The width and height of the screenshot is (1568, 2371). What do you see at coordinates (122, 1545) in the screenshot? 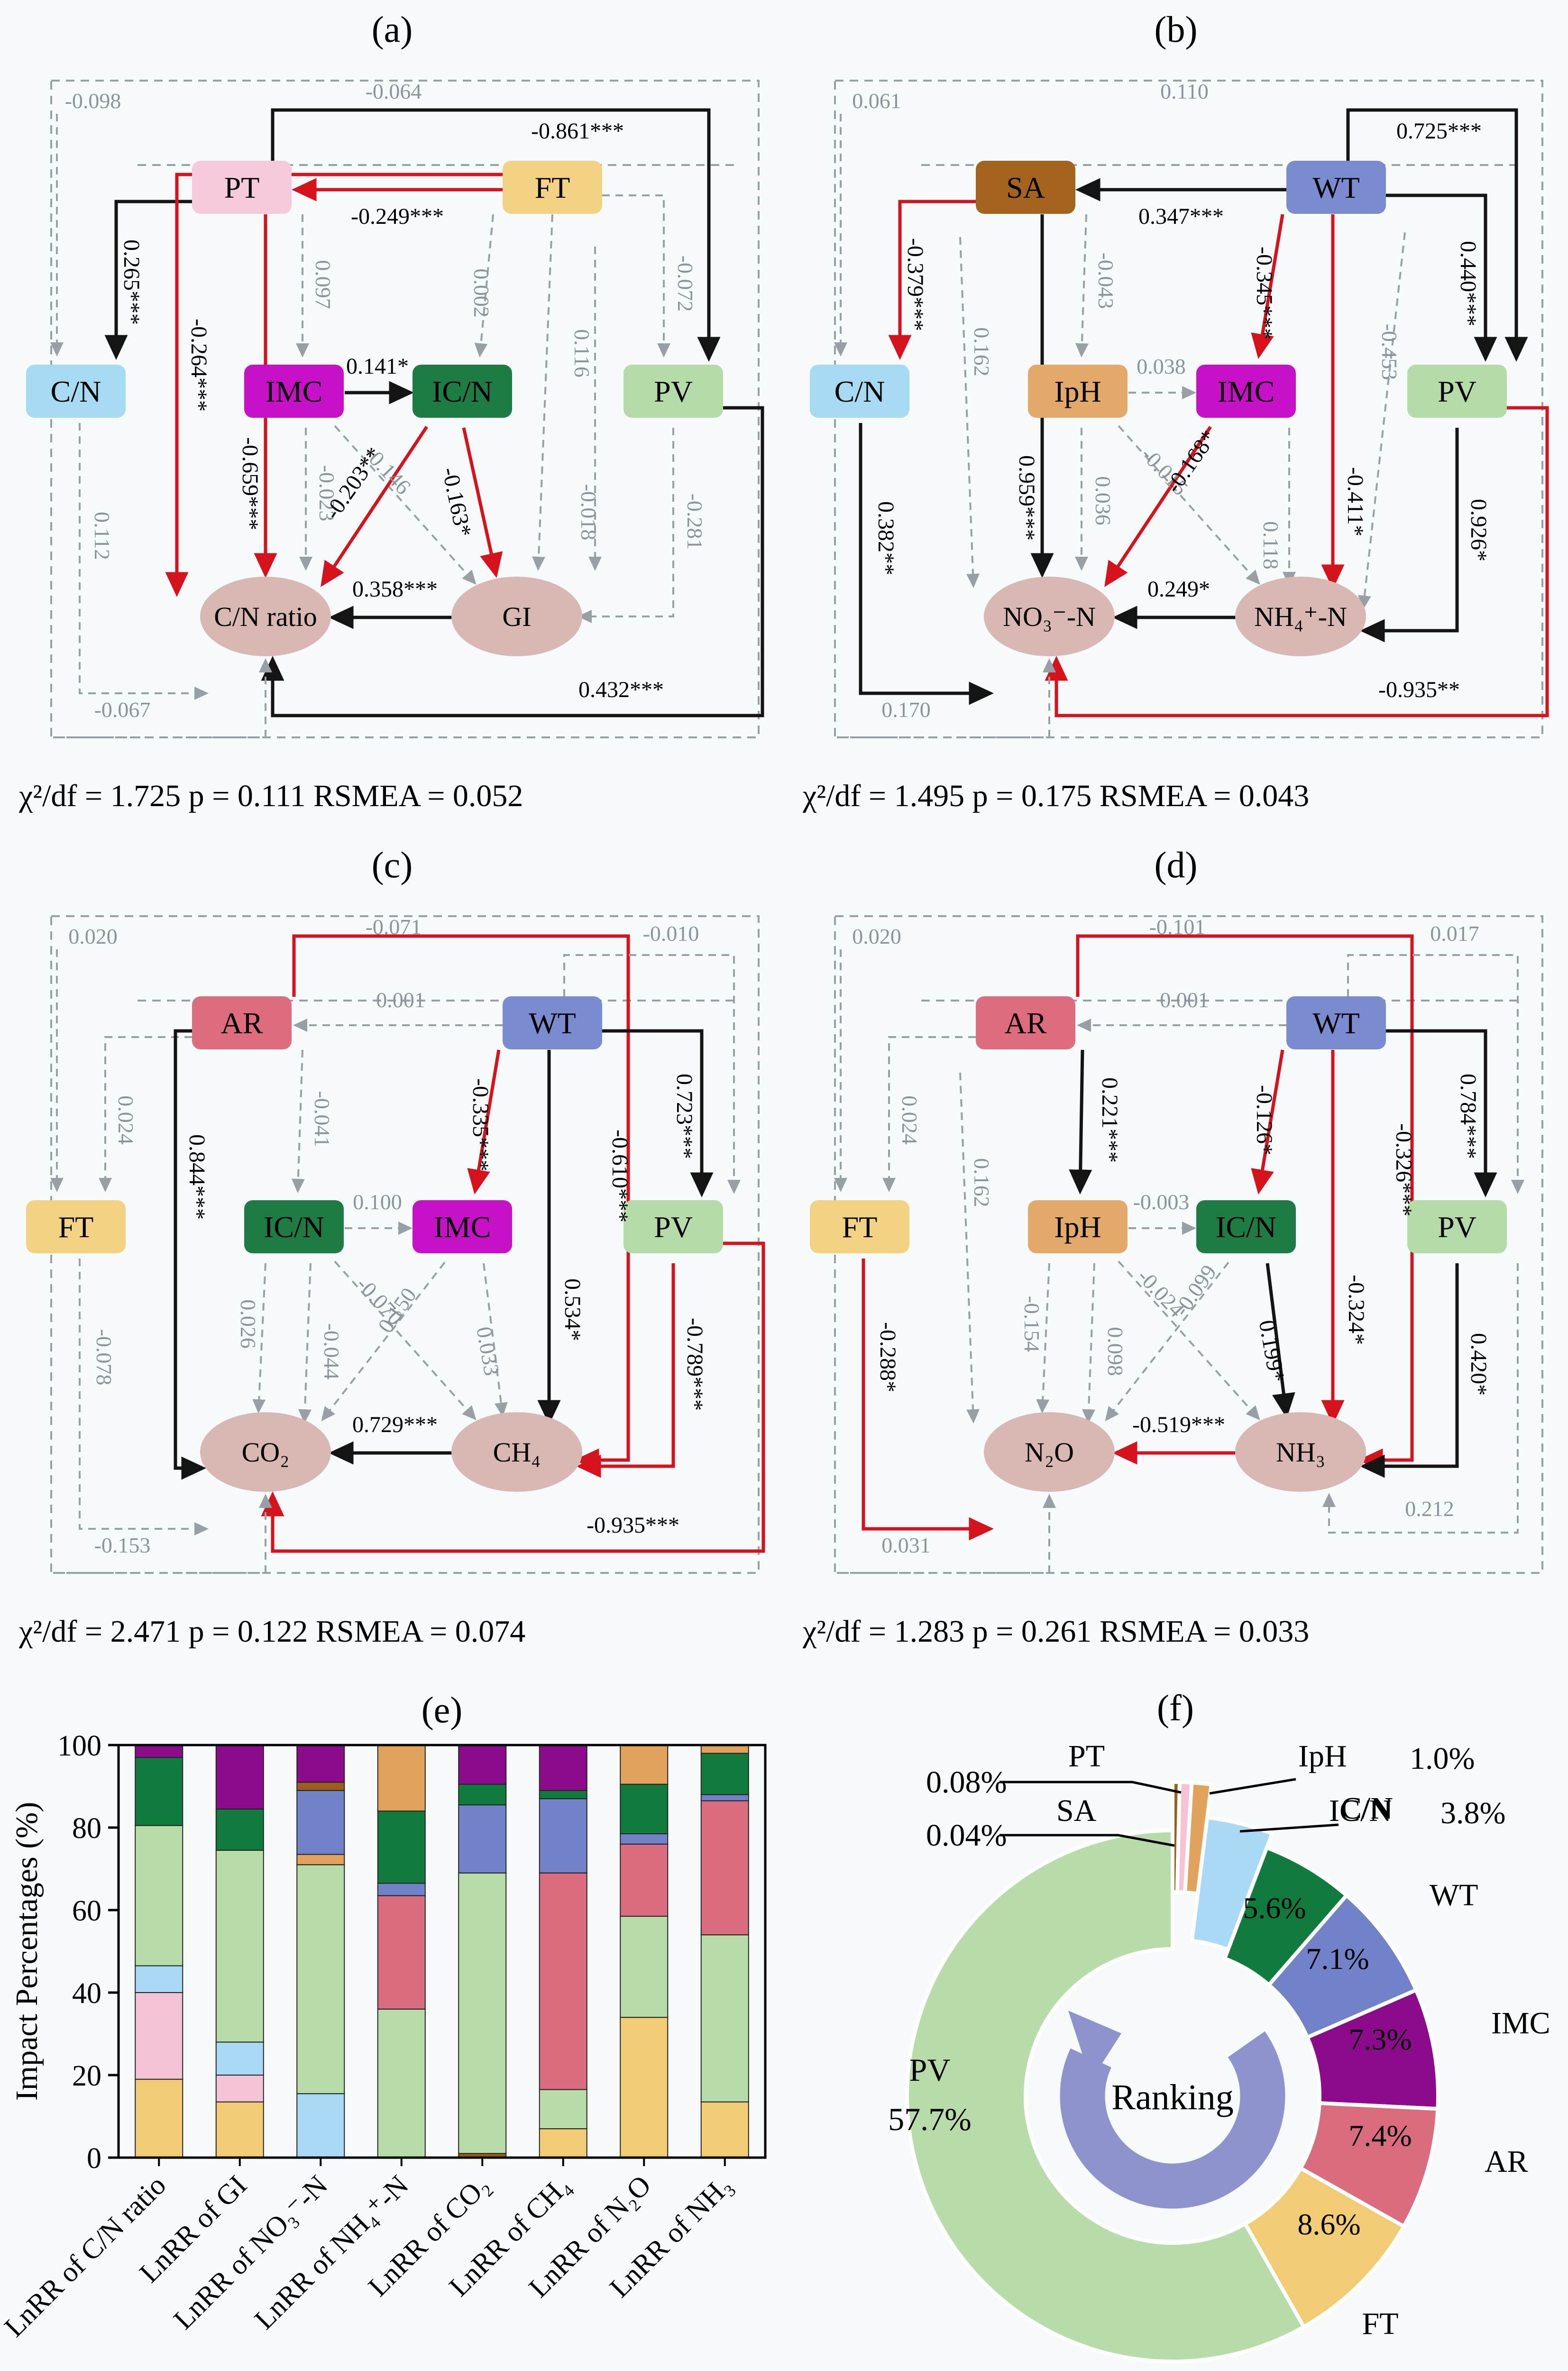
I see `sem-coef-c-21: -0.153` at bounding box center [122, 1545].